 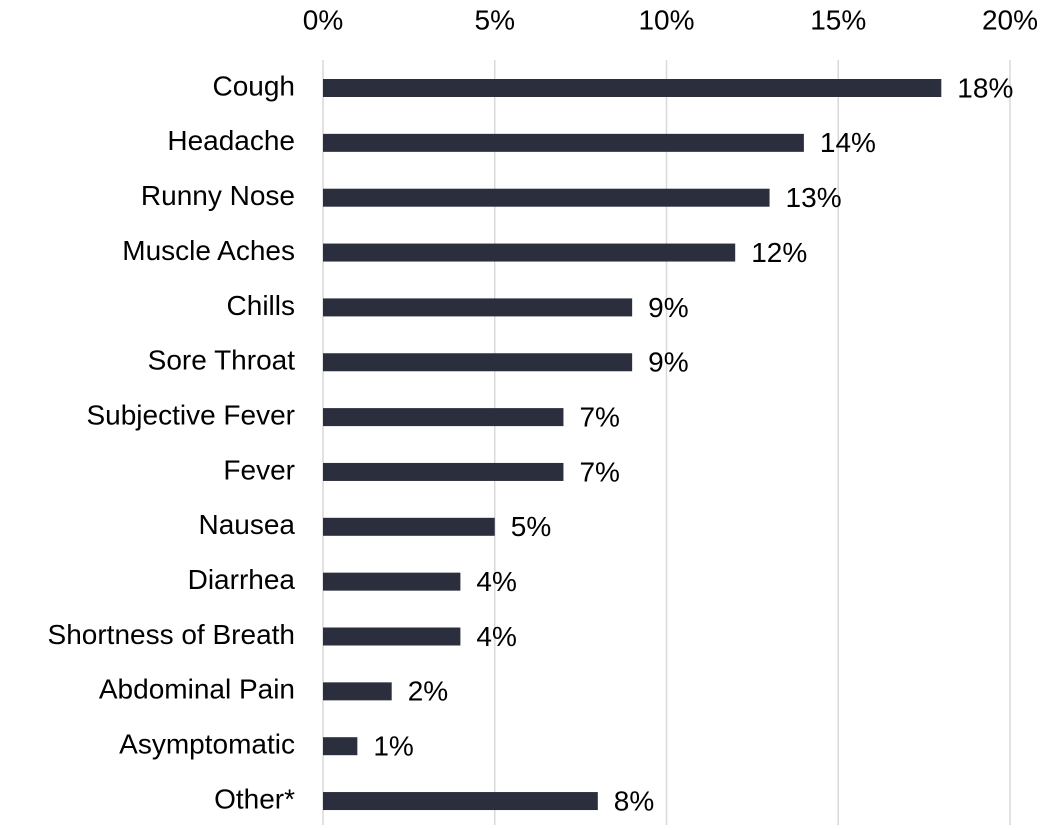 What do you see at coordinates (393, 746) in the screenshot?
I see `value-label: 1%` at bounding box center [393, 746].